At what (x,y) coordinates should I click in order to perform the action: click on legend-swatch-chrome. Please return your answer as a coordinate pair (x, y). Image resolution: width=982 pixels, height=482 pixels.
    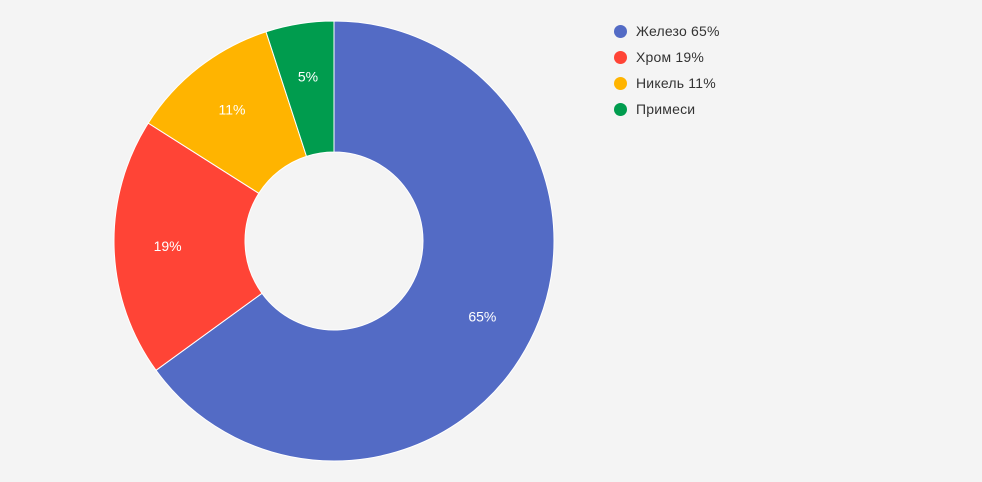
    Looking at the image, I should click on (620, 57).